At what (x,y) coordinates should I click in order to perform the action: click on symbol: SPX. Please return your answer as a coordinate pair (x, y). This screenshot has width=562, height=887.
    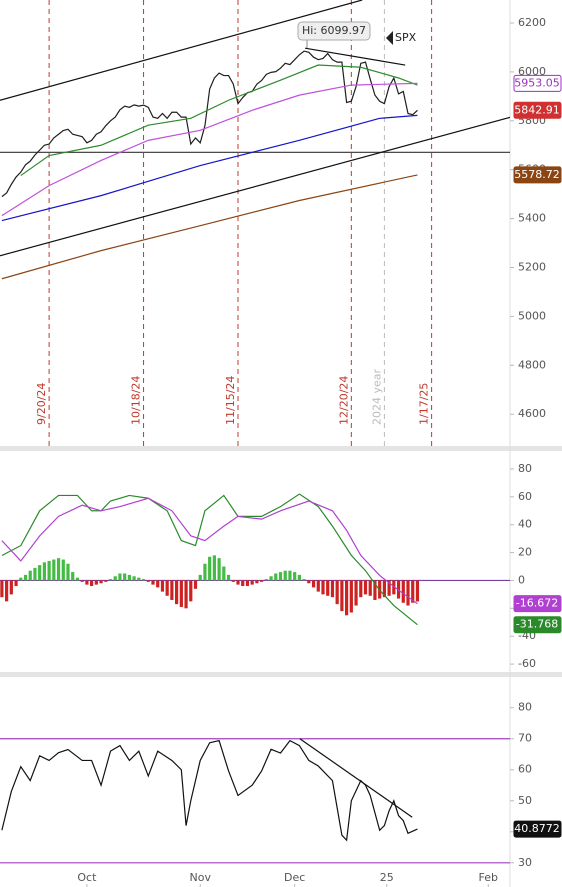
    Looking at the image, I should click on (406, 37).